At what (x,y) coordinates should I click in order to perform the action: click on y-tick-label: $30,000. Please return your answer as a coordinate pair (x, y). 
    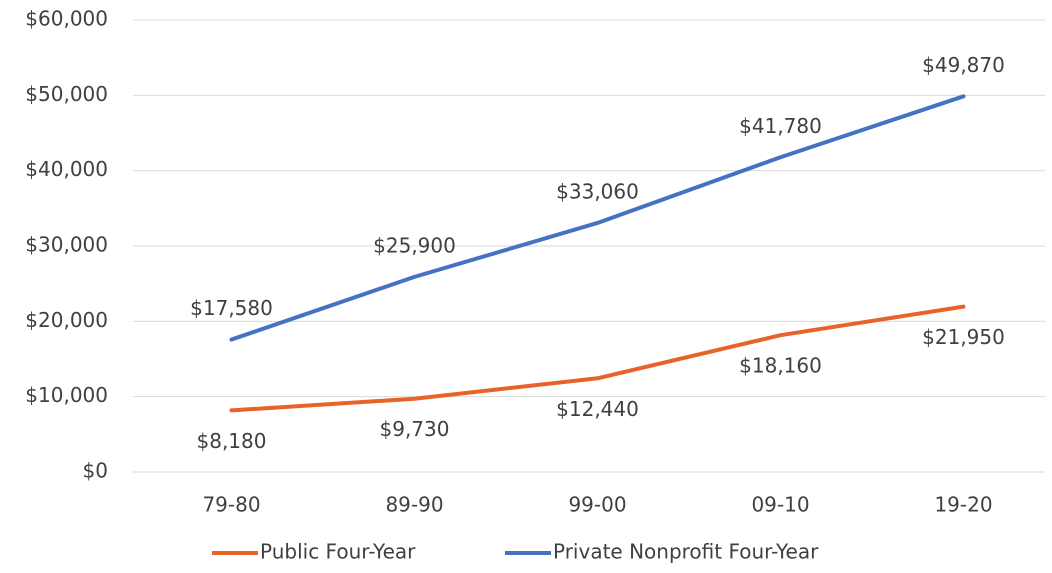
    Looking at the image, I should click on (66, 245).